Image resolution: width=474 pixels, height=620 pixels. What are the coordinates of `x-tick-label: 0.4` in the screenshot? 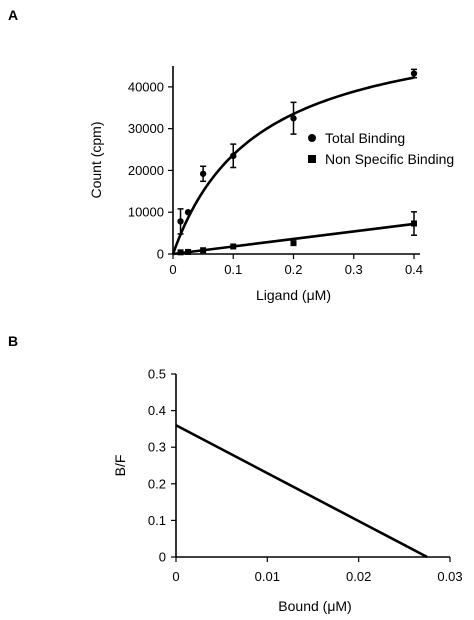 It's located at (414, 269).